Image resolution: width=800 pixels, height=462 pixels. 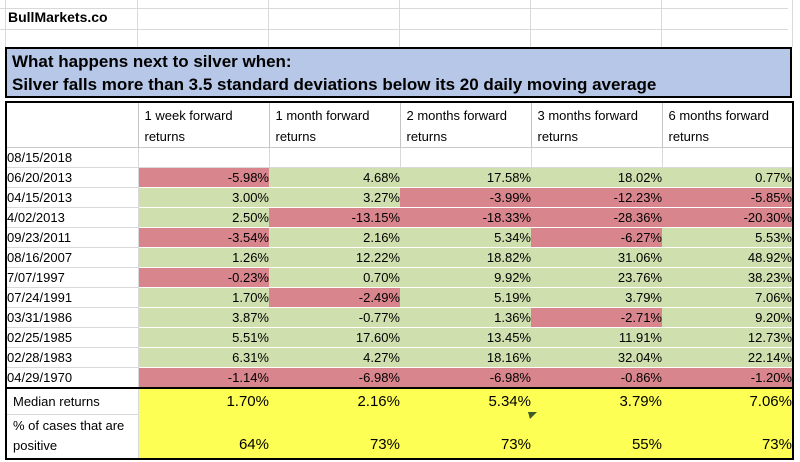 What do you see at coordinates (596, 177) in the screenshot?
I see `return-value-cell: 18.02%` at bounding box center [596, 177].